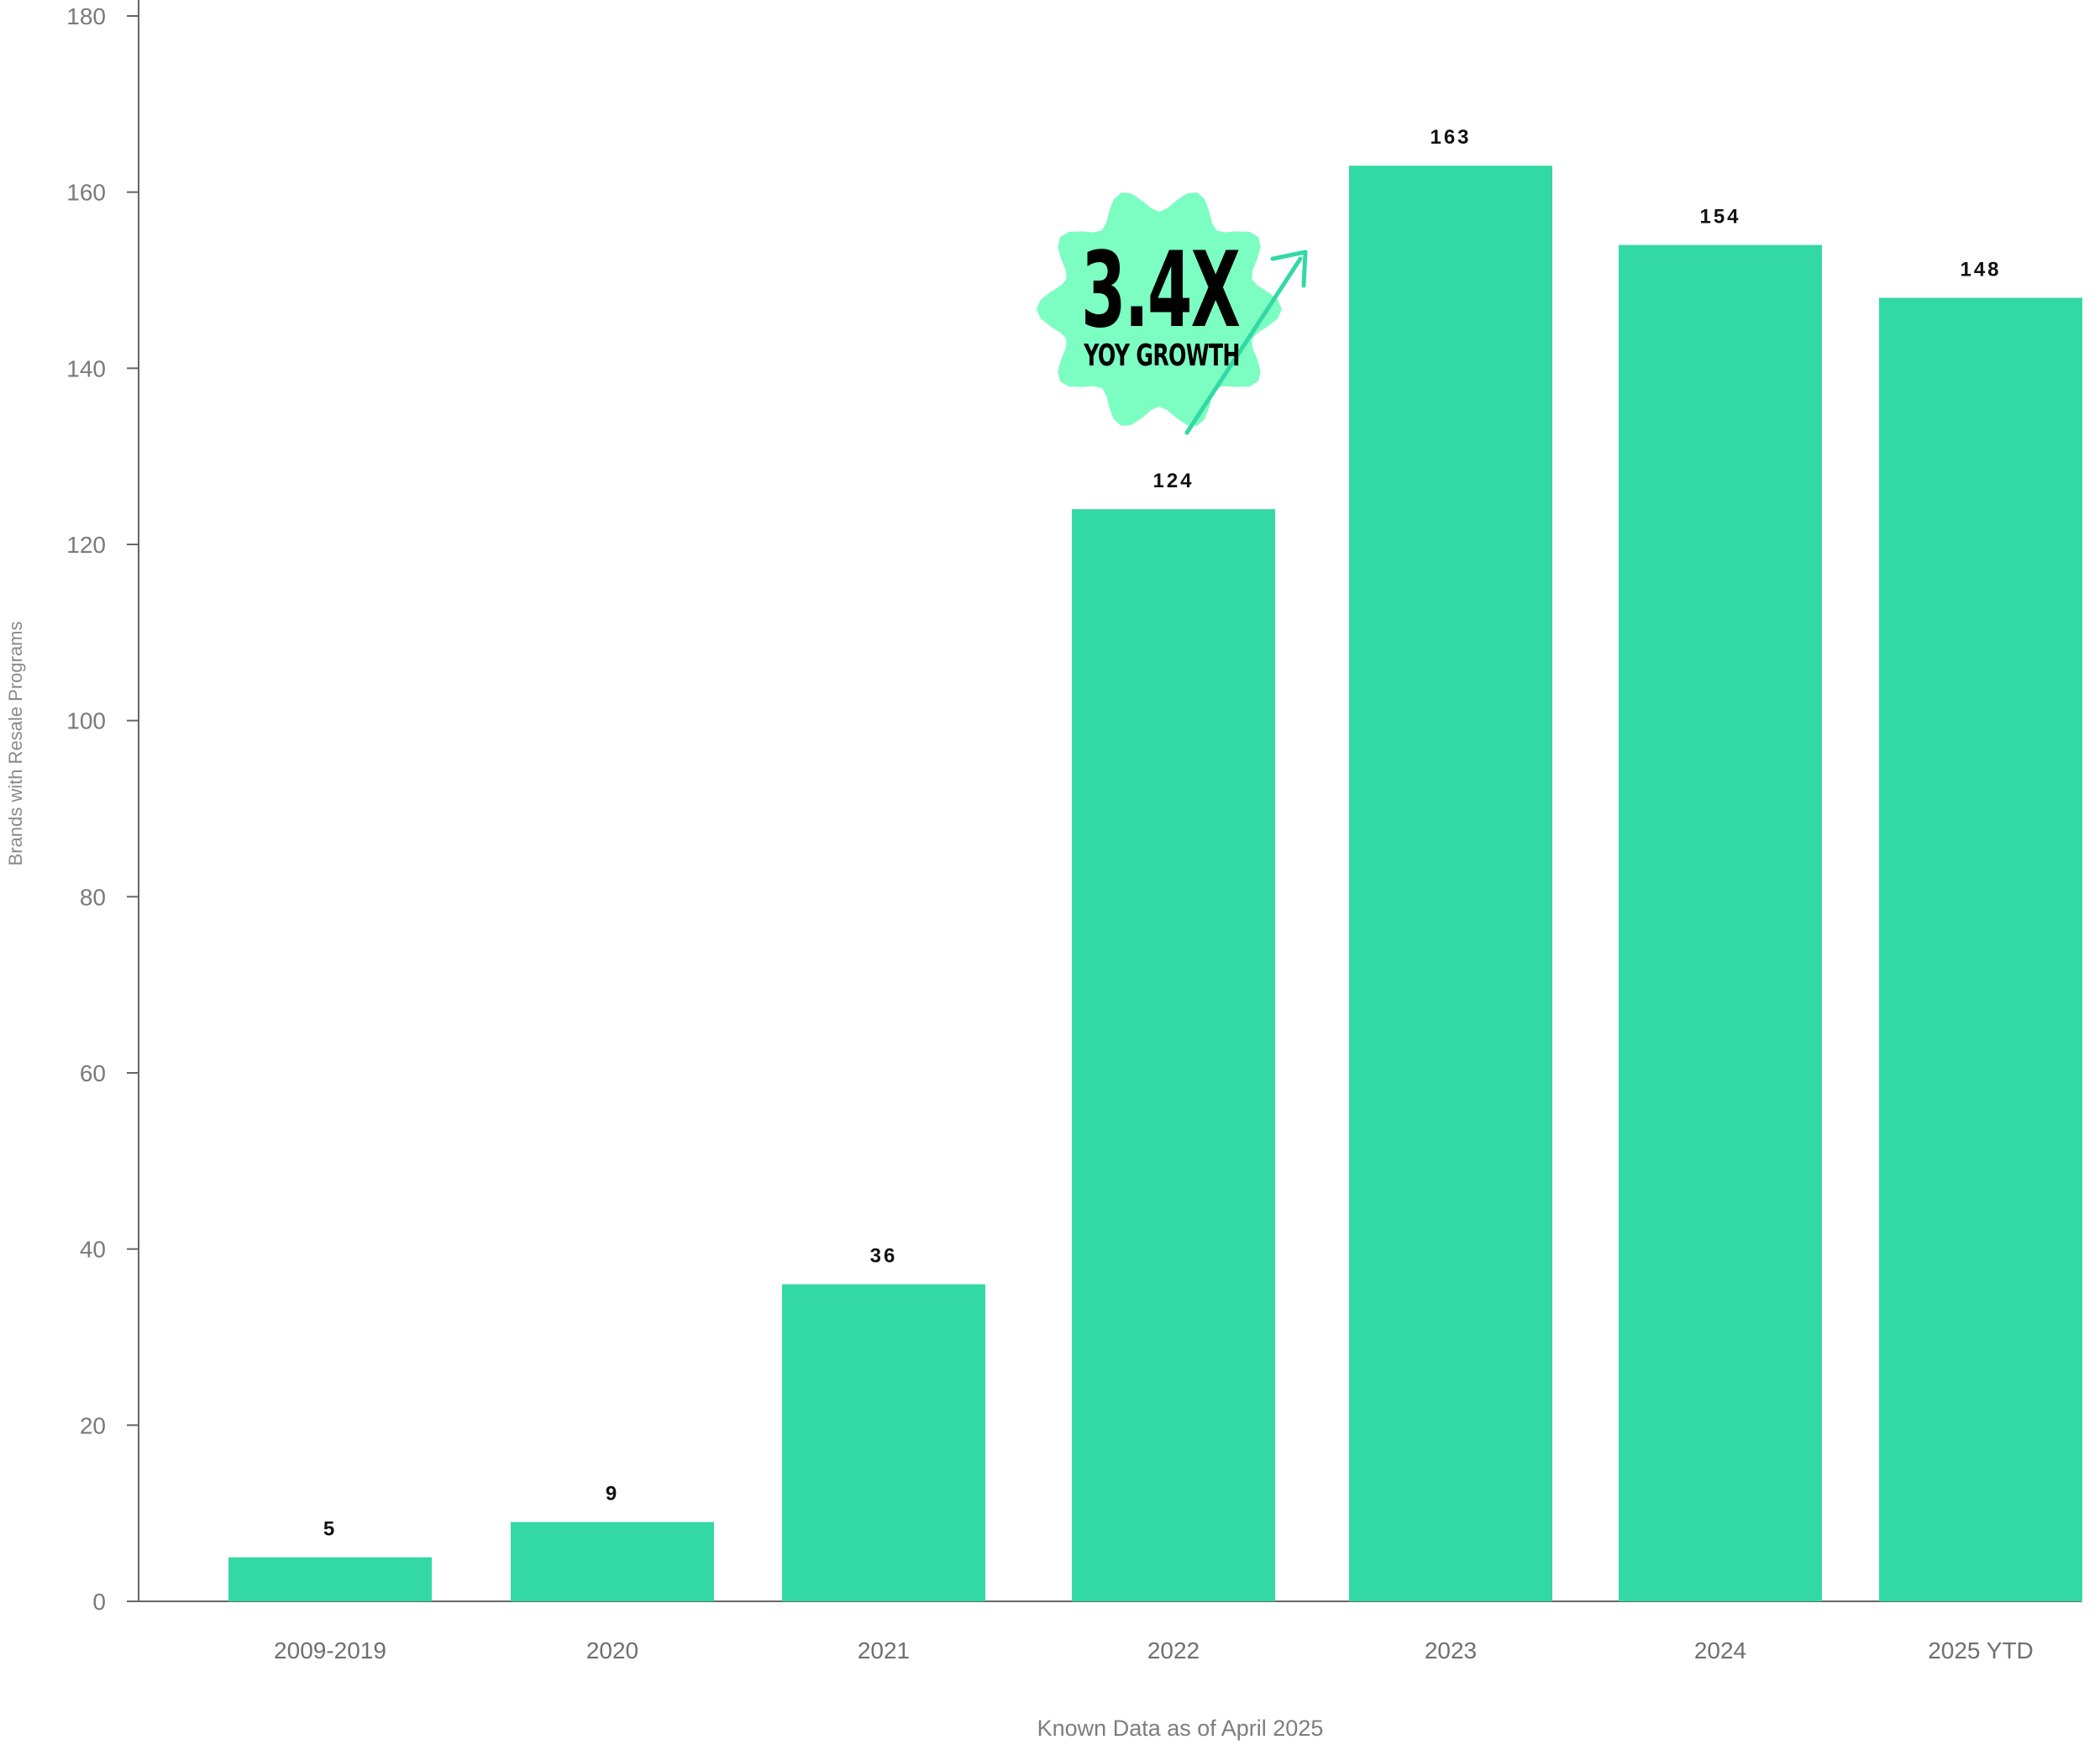  I want to click on bar-value-label: 163, so click(1450, 137).